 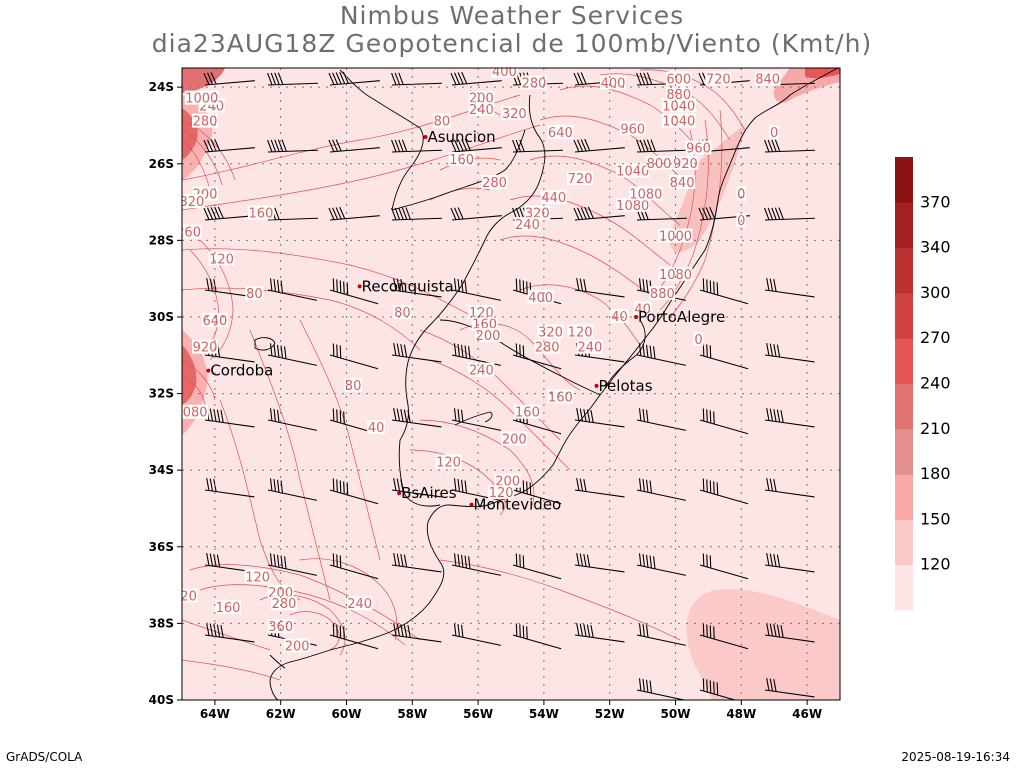 I want to click on city-label: Asuncion, so click(x=461, y=137).